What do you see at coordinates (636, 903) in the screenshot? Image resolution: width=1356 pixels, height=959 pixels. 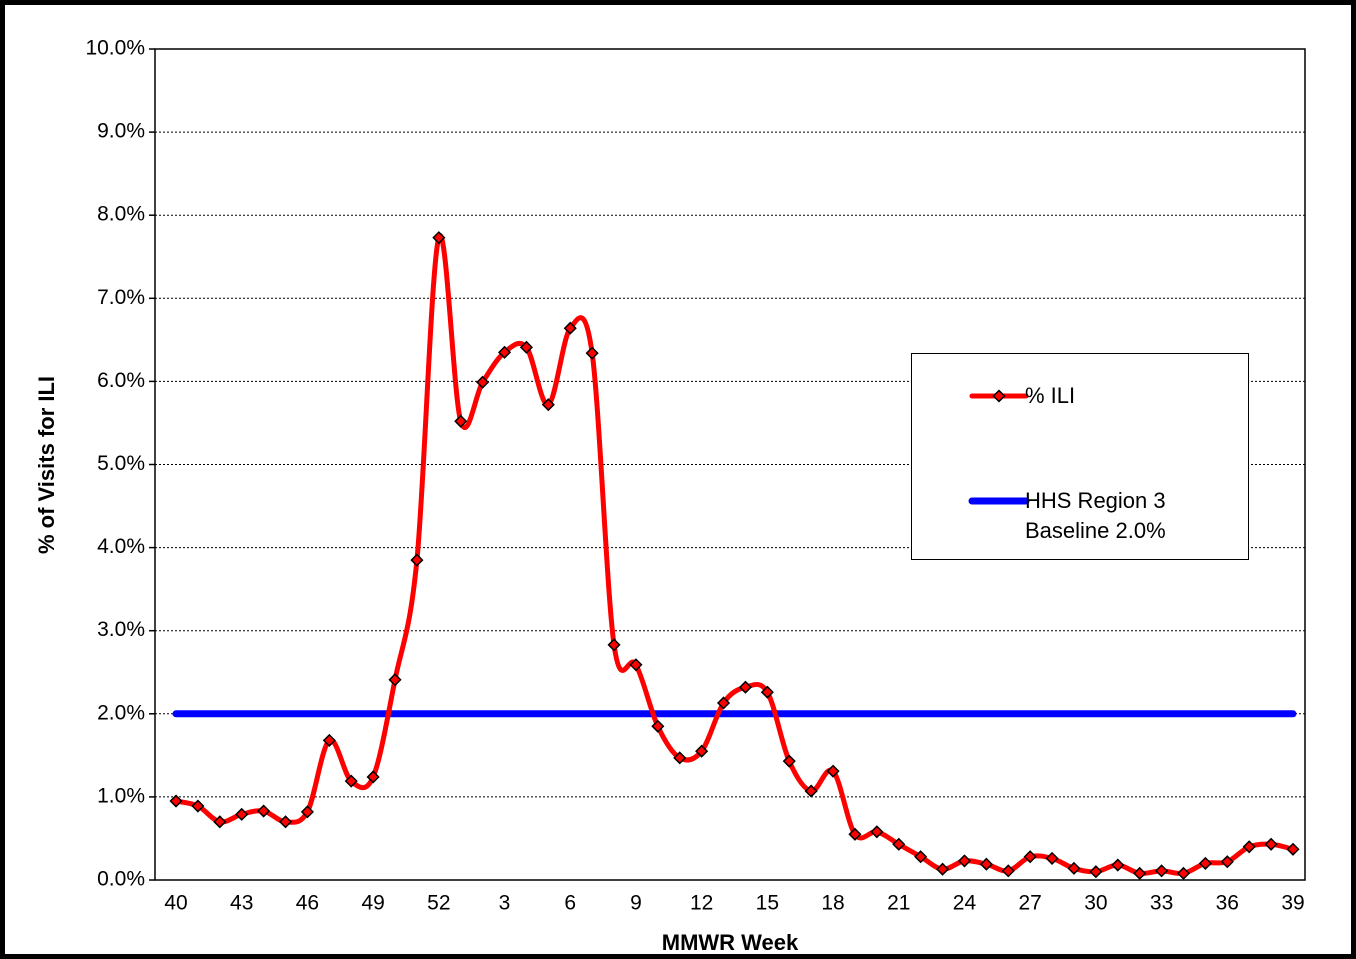 I see `x-tick-label: 9` at bounding box center [636, 903].